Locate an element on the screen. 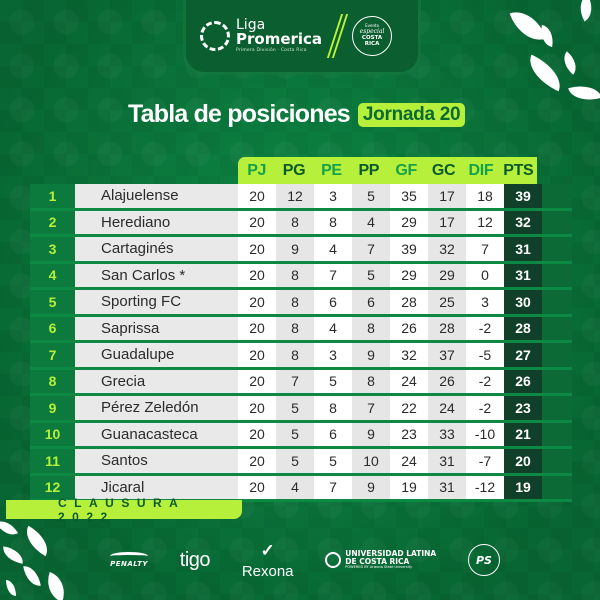  table-row: 12 Jicaral 20 4 7 9 19 31 -12 19 is located at coordinates (301, 488).